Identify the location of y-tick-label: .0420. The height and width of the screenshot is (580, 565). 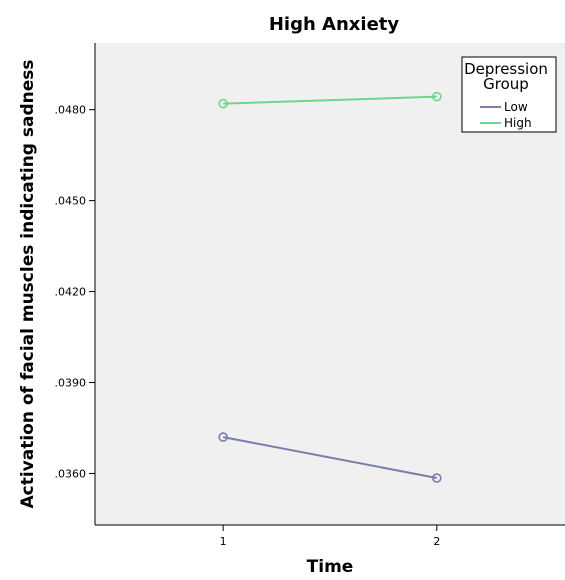
(71, 292).